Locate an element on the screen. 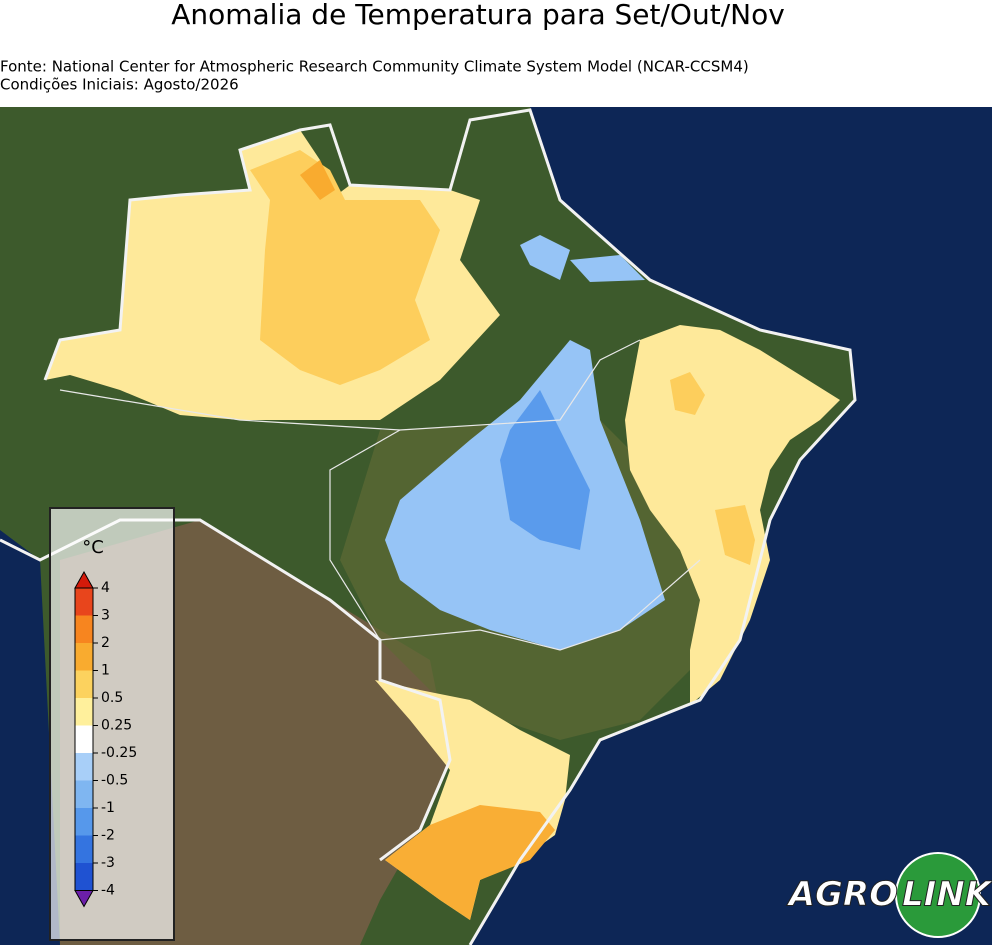 The height and width of the screenshot is (945, 992). logo-text: LINK is located at coordinates (947, 895).